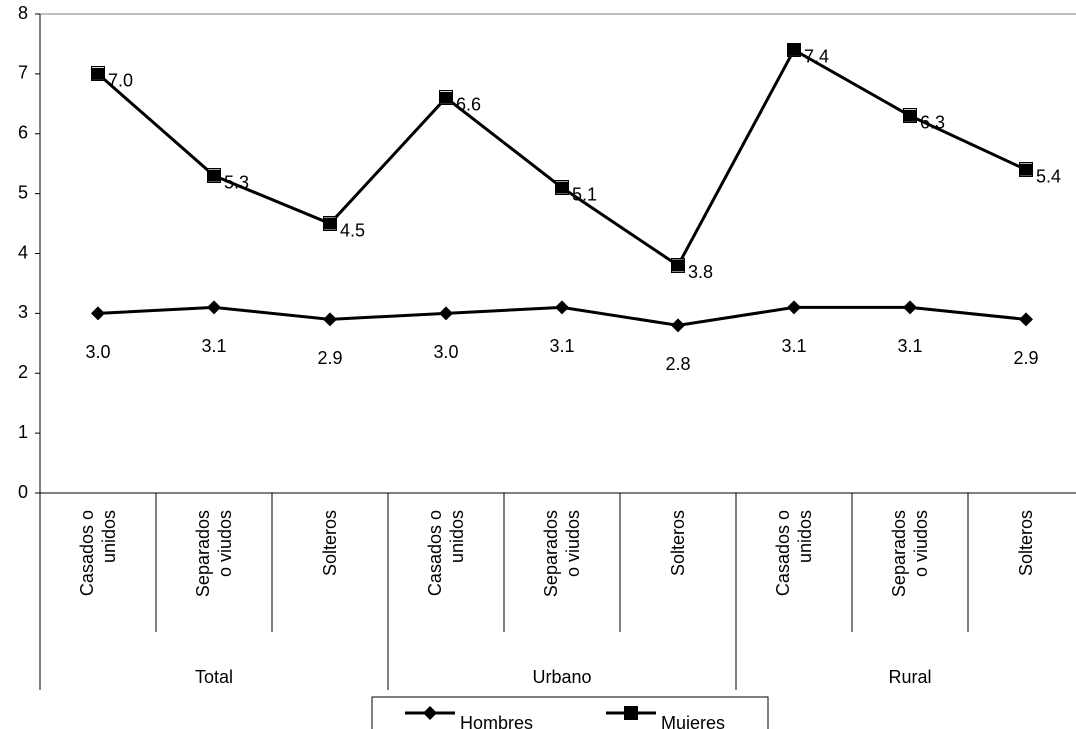 This screenshot has width=1076, height=729. What do you see at coordinates (932, 123) in the screenshot?
I see `data-label: 6.3` at bounding box center [932, 123].